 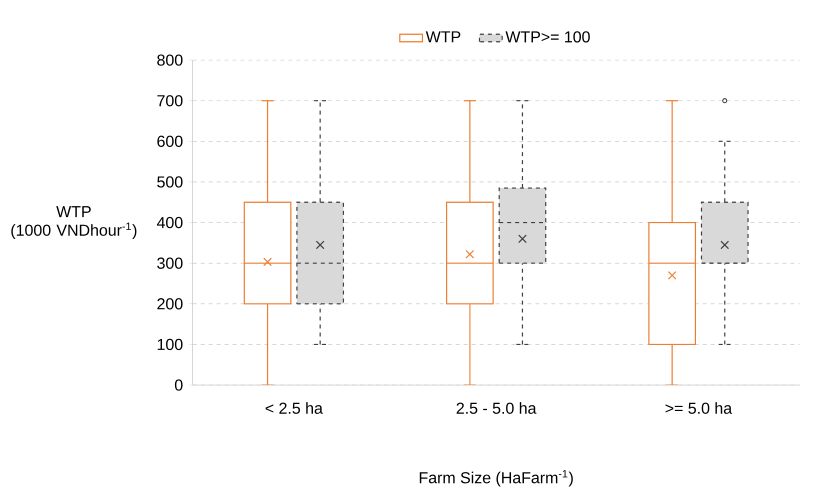 What do you see at coordinates (443, 36) in the screenshot?
I see `legend-label: WTP` at bounding box center [443, 36].